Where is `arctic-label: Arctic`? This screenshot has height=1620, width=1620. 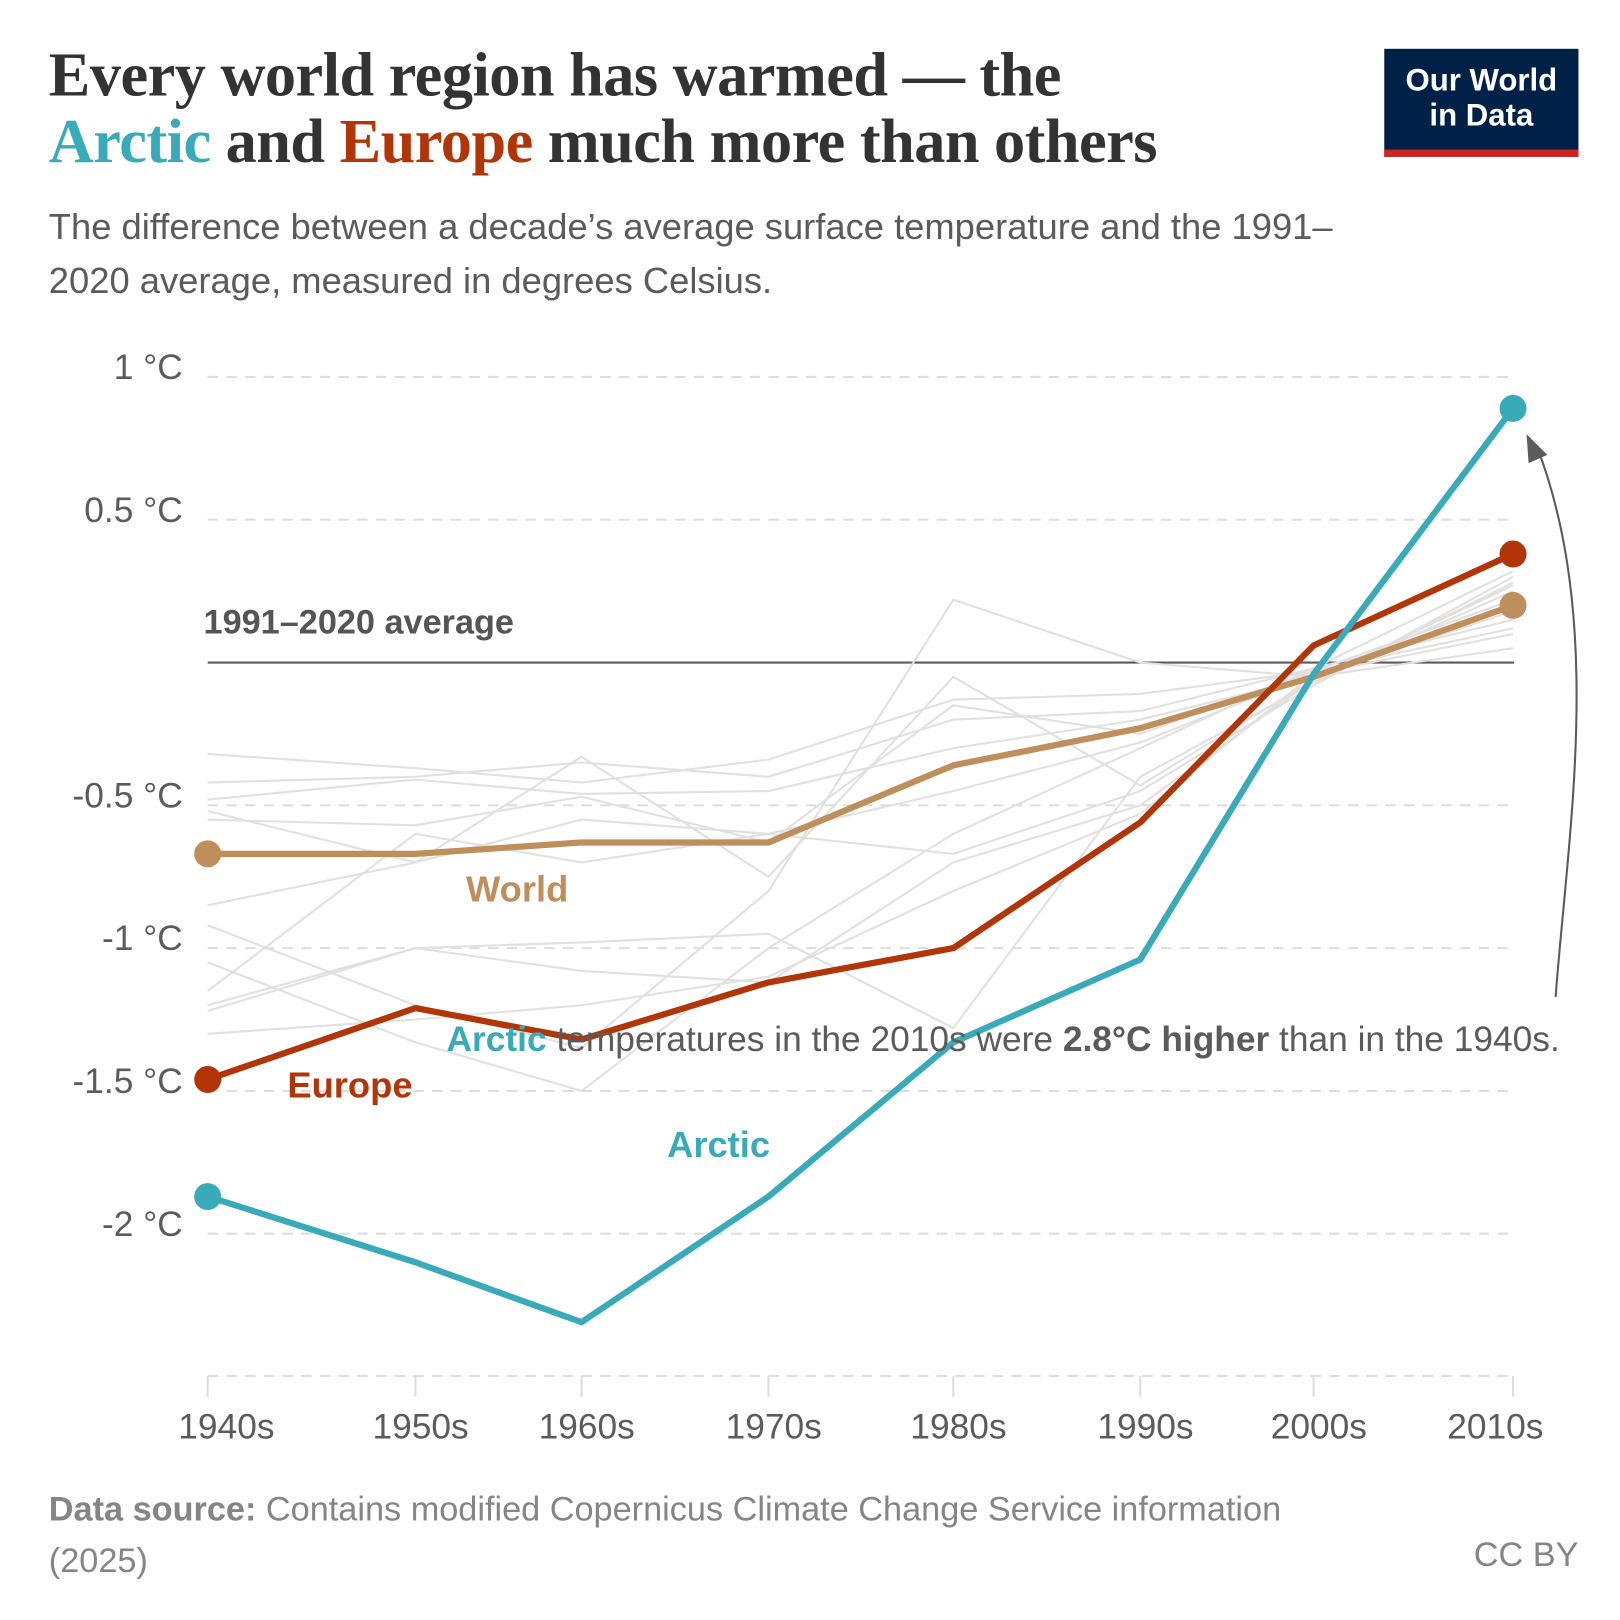
arctic-label: Arctic is located at coordinates (718, 1144).